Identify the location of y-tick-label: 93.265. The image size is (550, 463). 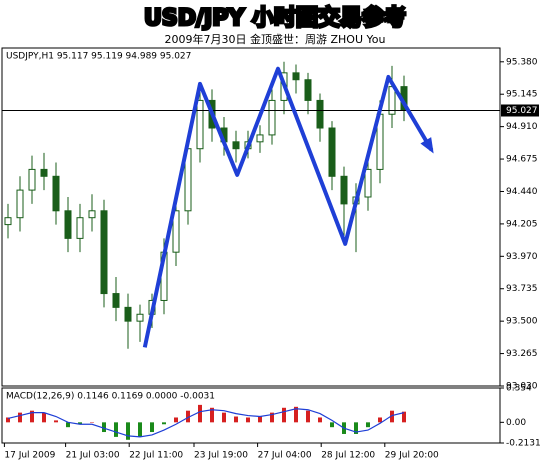
(522, 354).